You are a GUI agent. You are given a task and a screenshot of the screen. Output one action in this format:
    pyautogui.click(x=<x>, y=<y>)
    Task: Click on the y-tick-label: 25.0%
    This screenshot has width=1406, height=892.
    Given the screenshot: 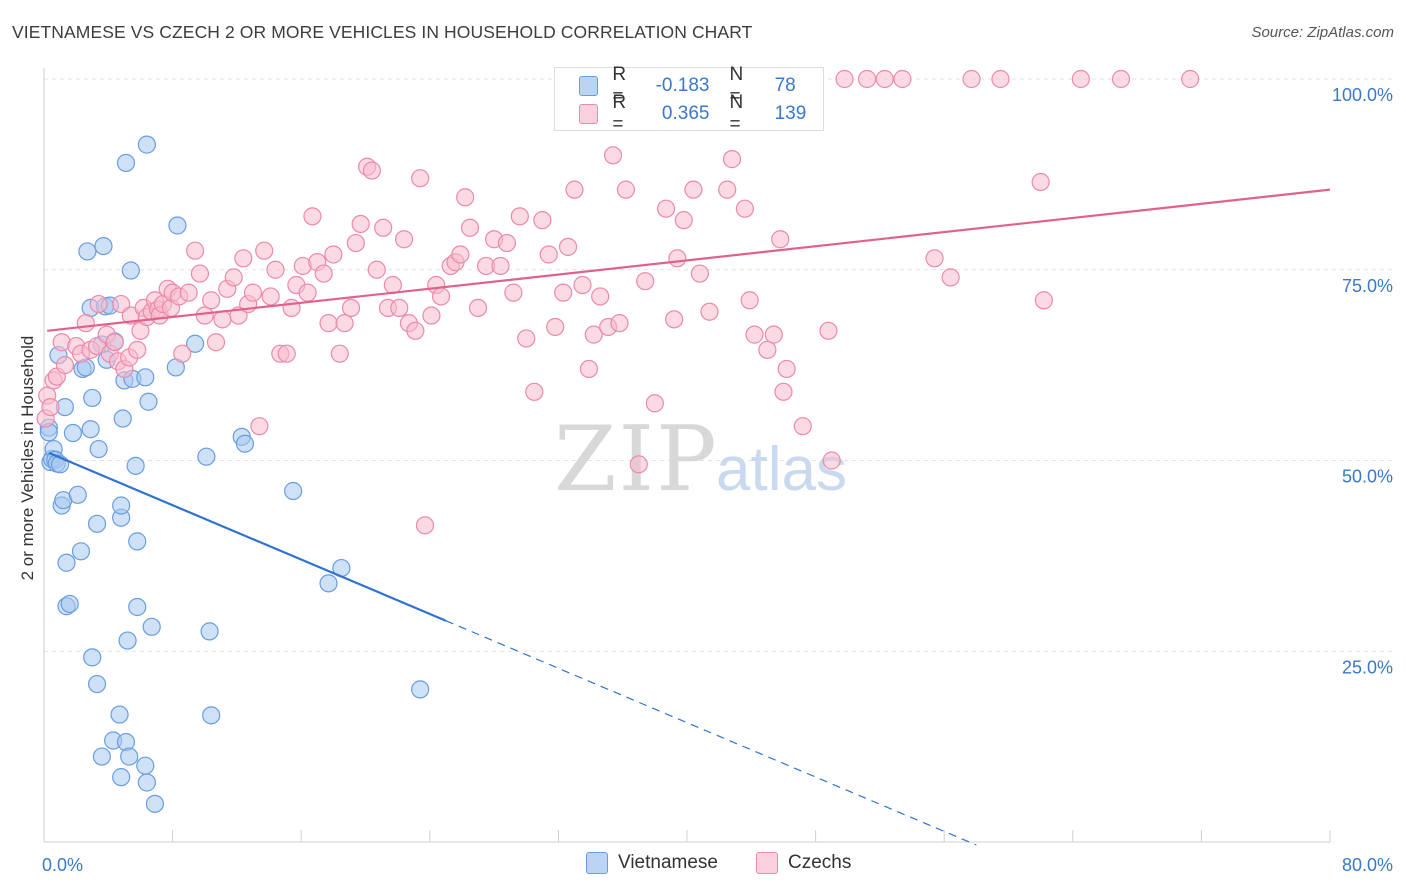 What is the action you would take?
    pyautogui.click(x=1367, y=667)
    